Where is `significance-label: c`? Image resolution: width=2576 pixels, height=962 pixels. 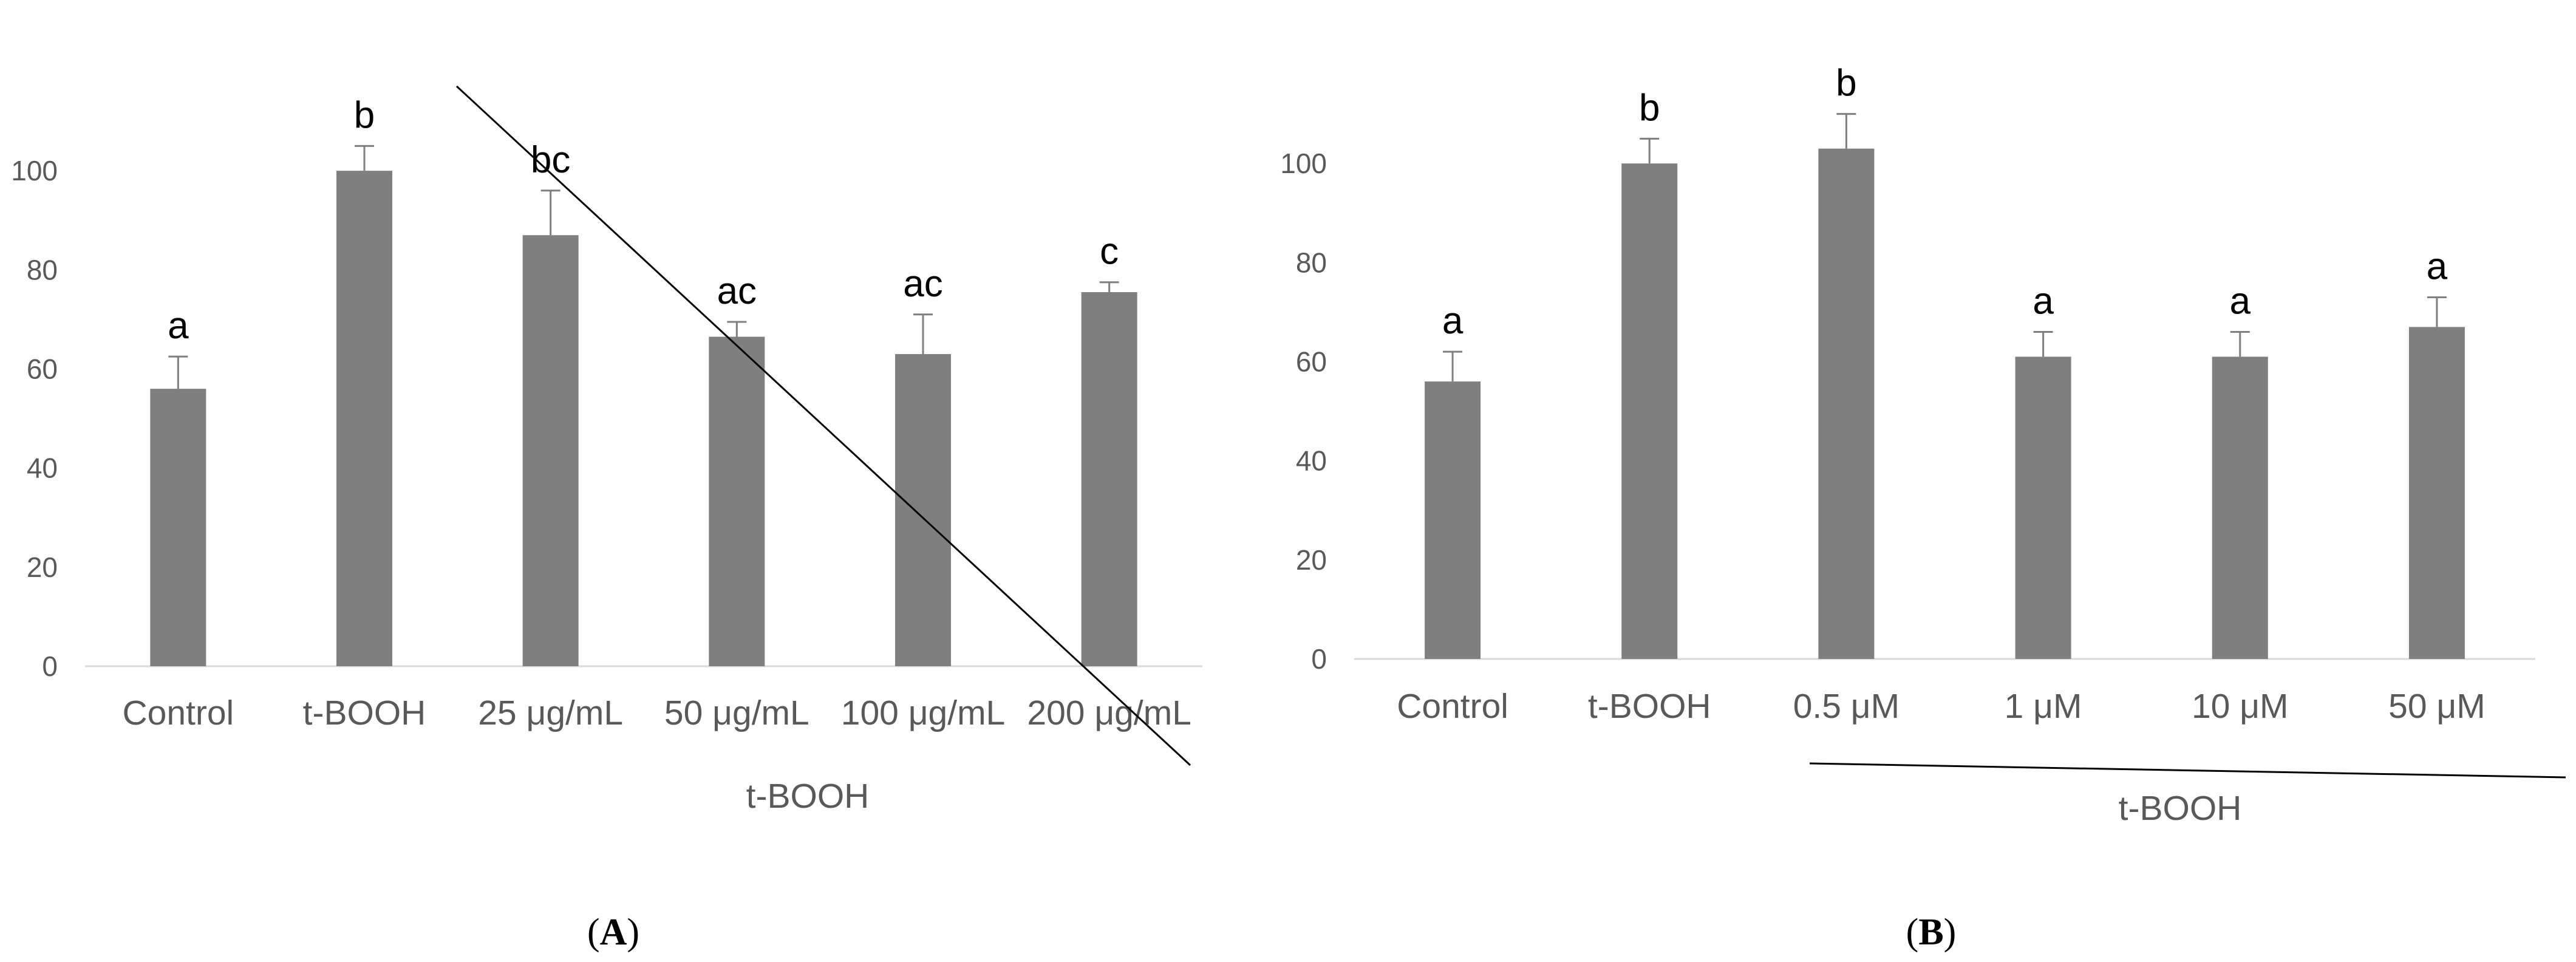
significance-label: c is located at coordinates (1110, 252).